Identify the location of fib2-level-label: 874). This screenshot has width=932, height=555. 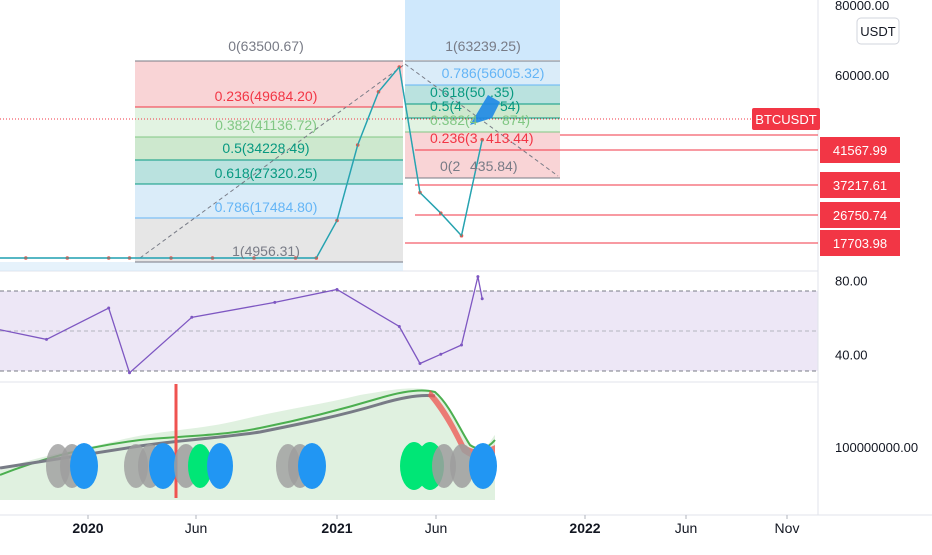
(516, 120).